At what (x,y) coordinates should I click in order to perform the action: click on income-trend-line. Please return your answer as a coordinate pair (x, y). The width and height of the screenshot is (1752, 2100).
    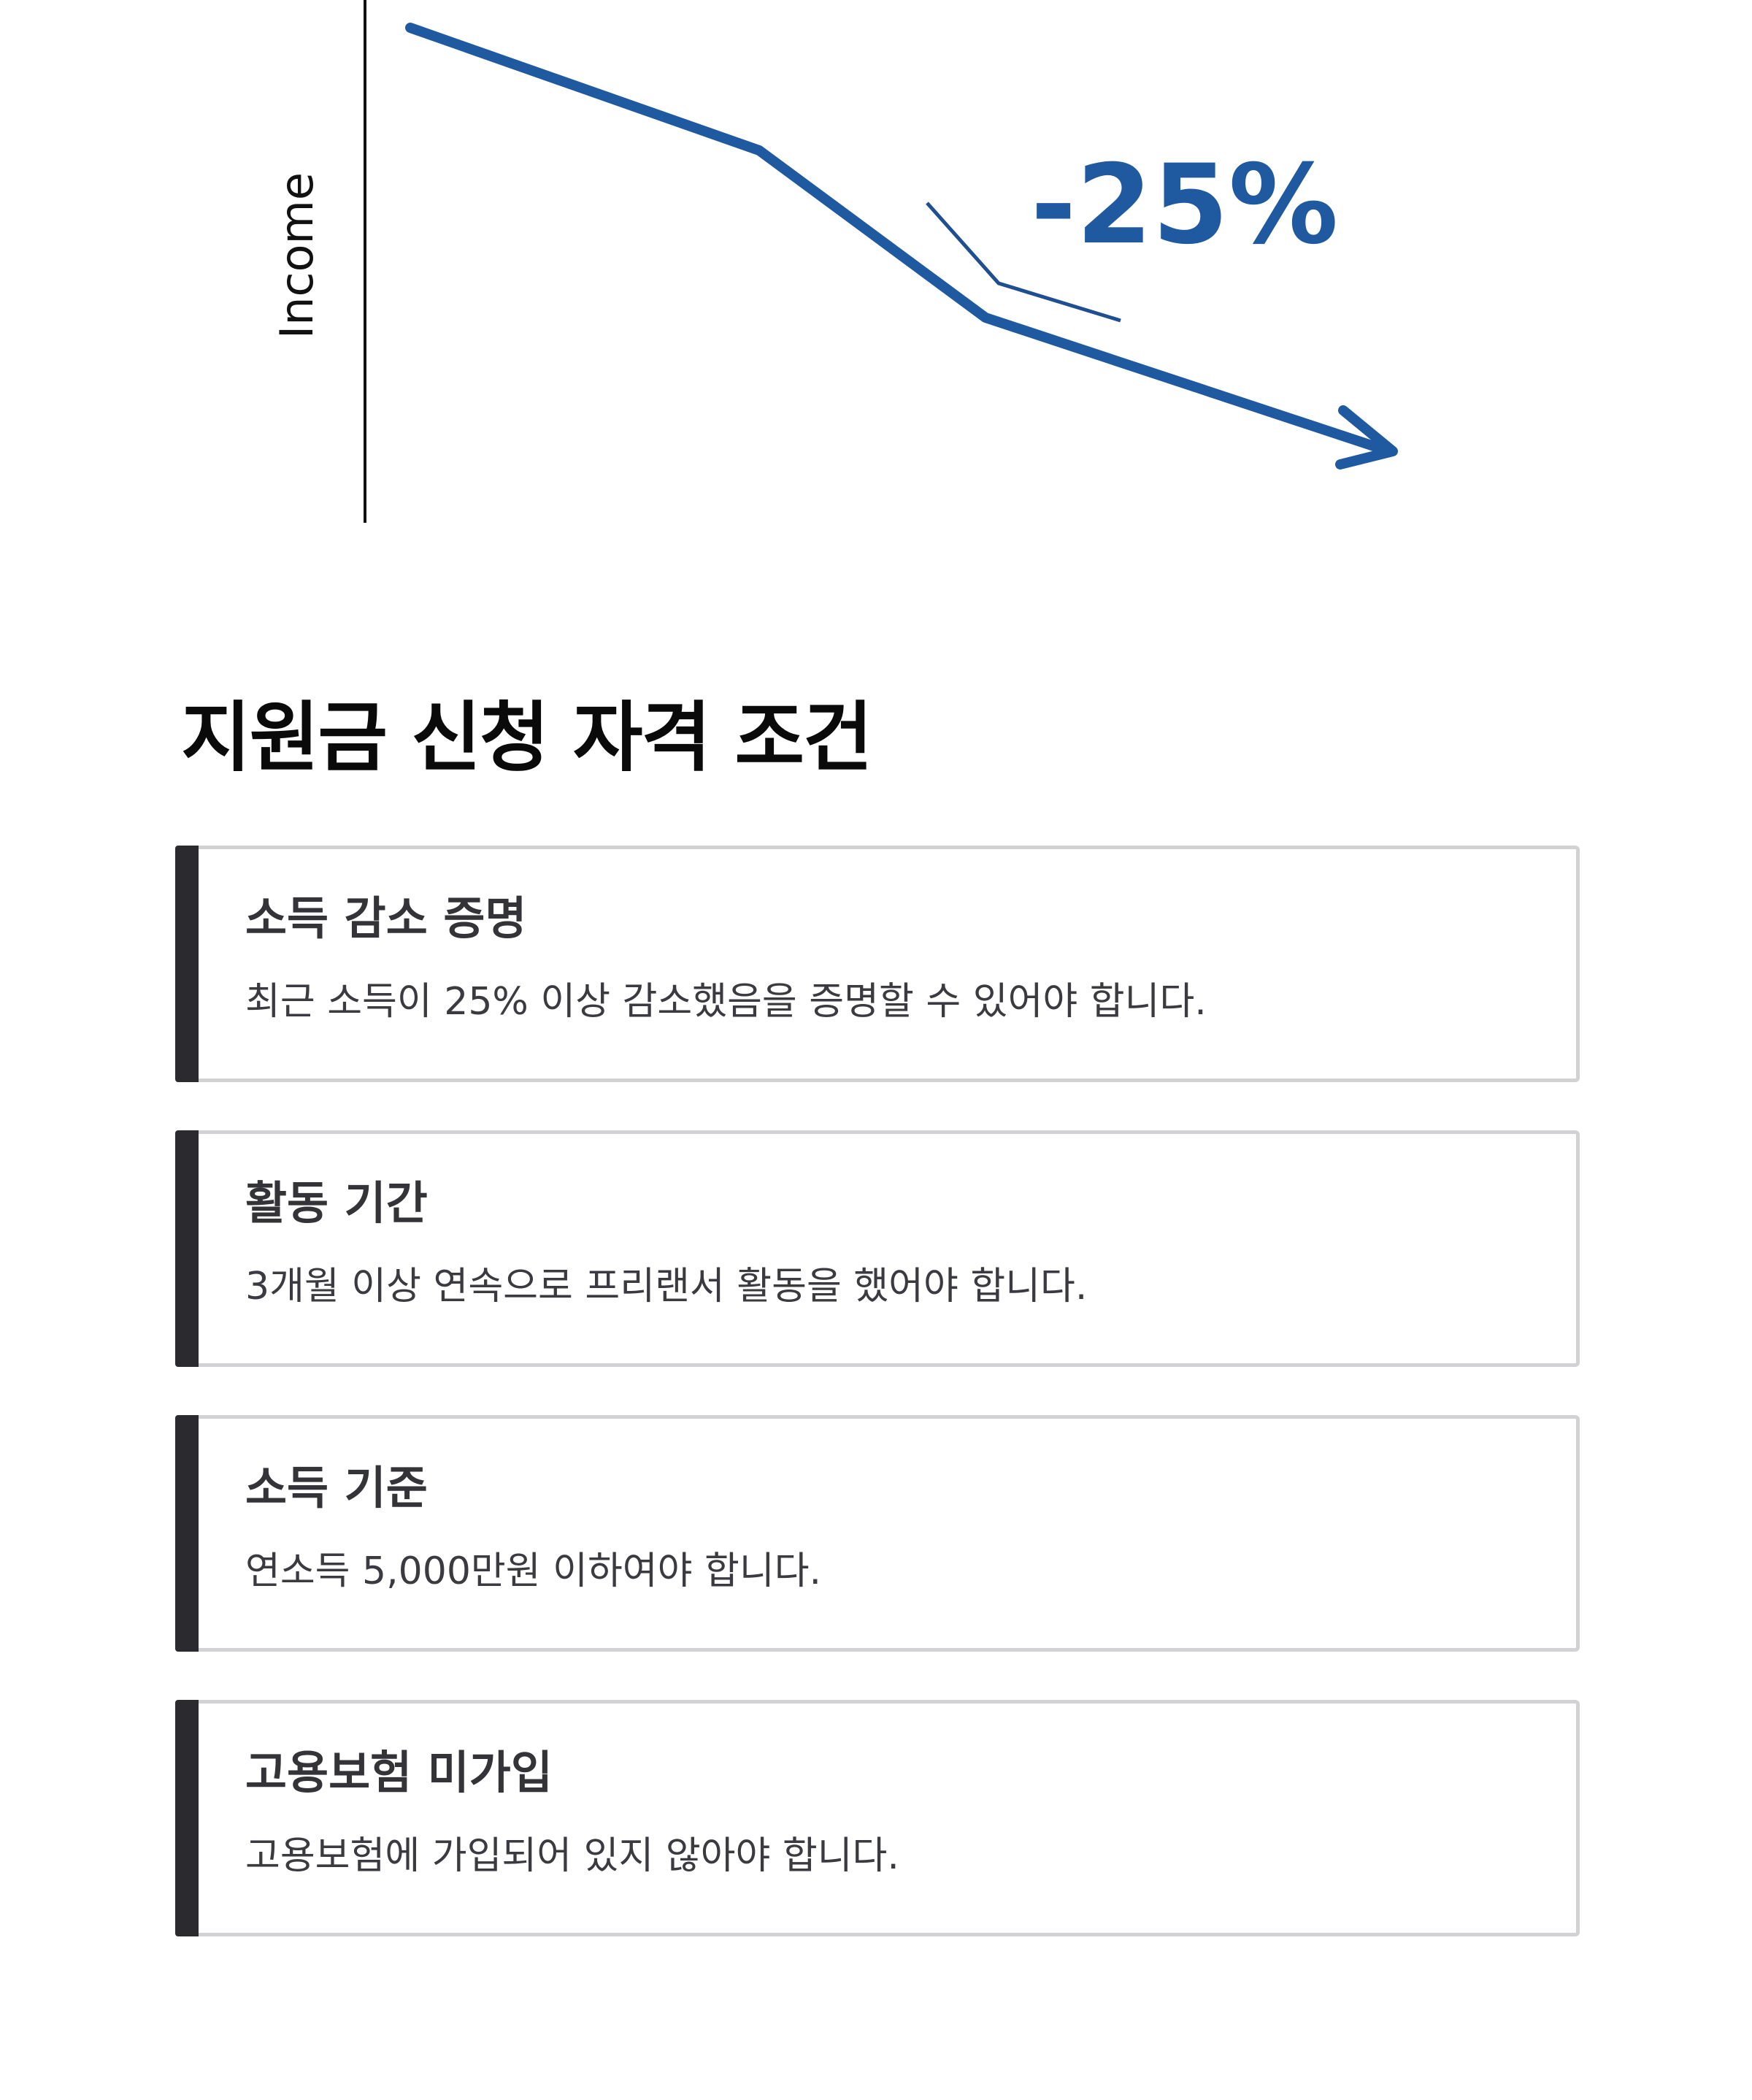
    Looking at the image, I should click on (898, 239).